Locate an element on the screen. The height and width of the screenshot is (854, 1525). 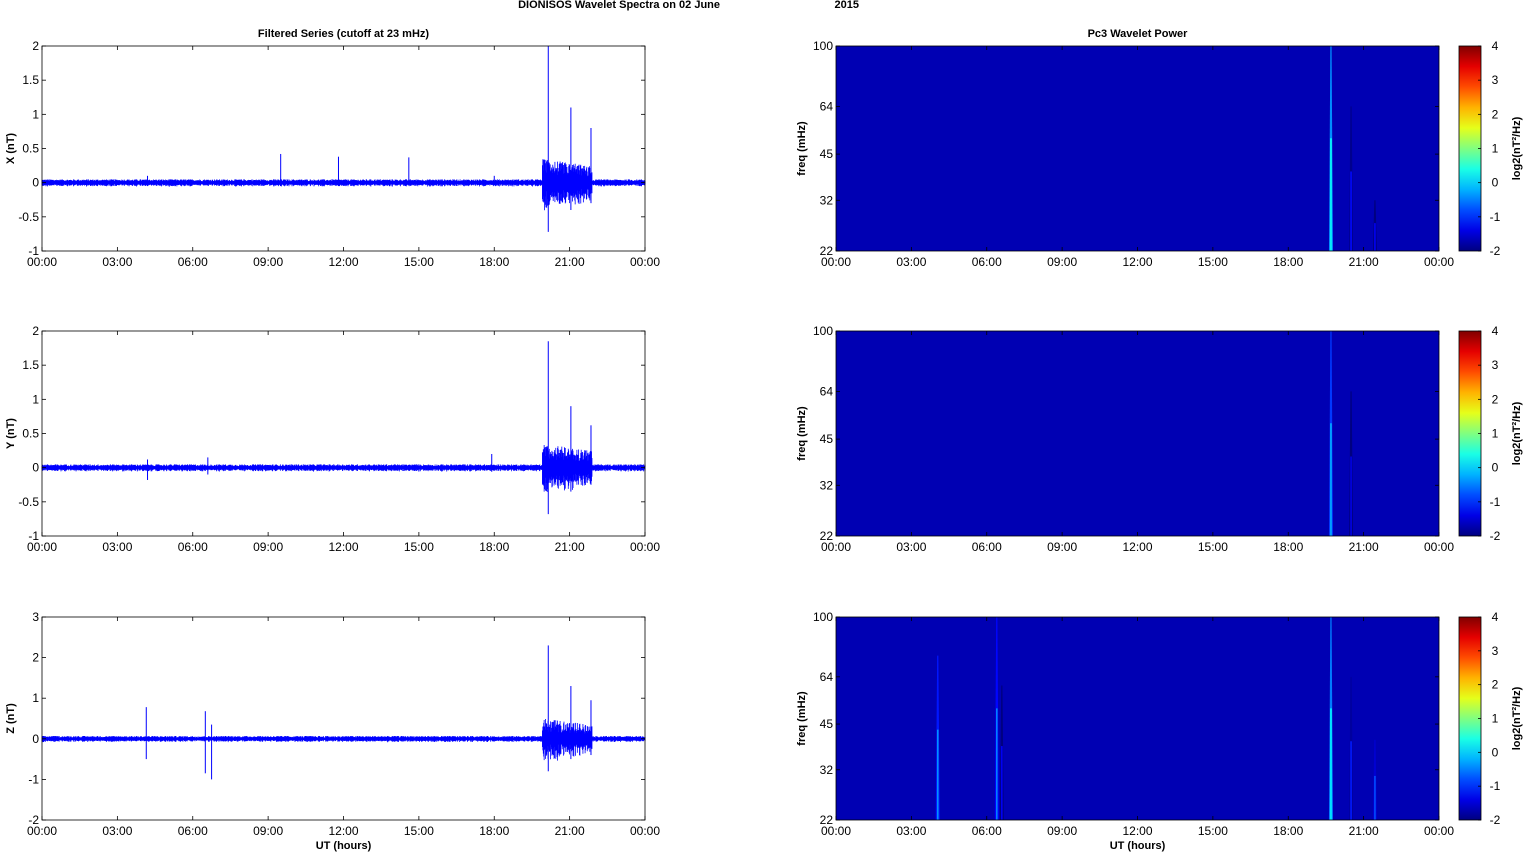
heatmap-background is located at coordinates (1137, 148).